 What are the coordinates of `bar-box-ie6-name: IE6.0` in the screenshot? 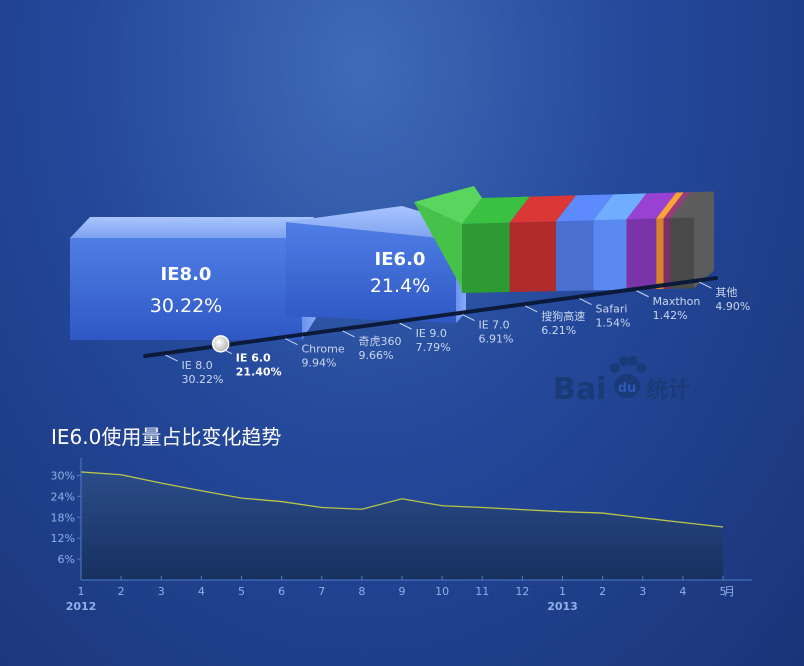 It's located at (400, 259).